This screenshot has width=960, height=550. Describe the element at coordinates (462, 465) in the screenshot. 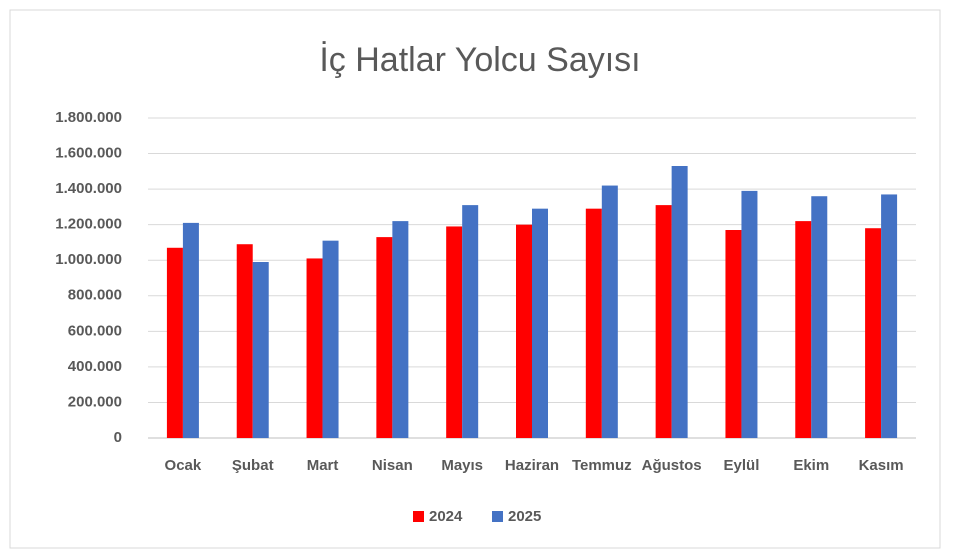

I see `x-tick-label: Mayıs` at that location.